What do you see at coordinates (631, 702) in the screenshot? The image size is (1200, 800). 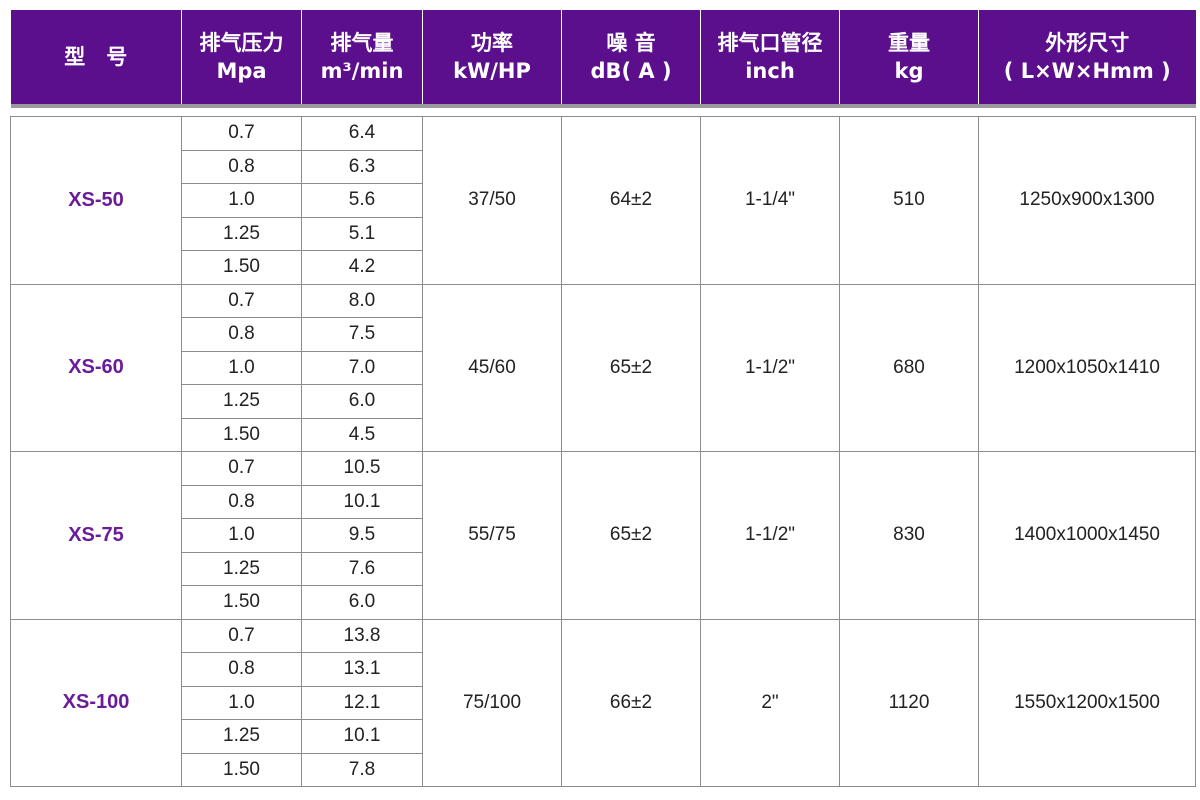 I see `noise-cell: 66±2` at bounding box center [631, 702].